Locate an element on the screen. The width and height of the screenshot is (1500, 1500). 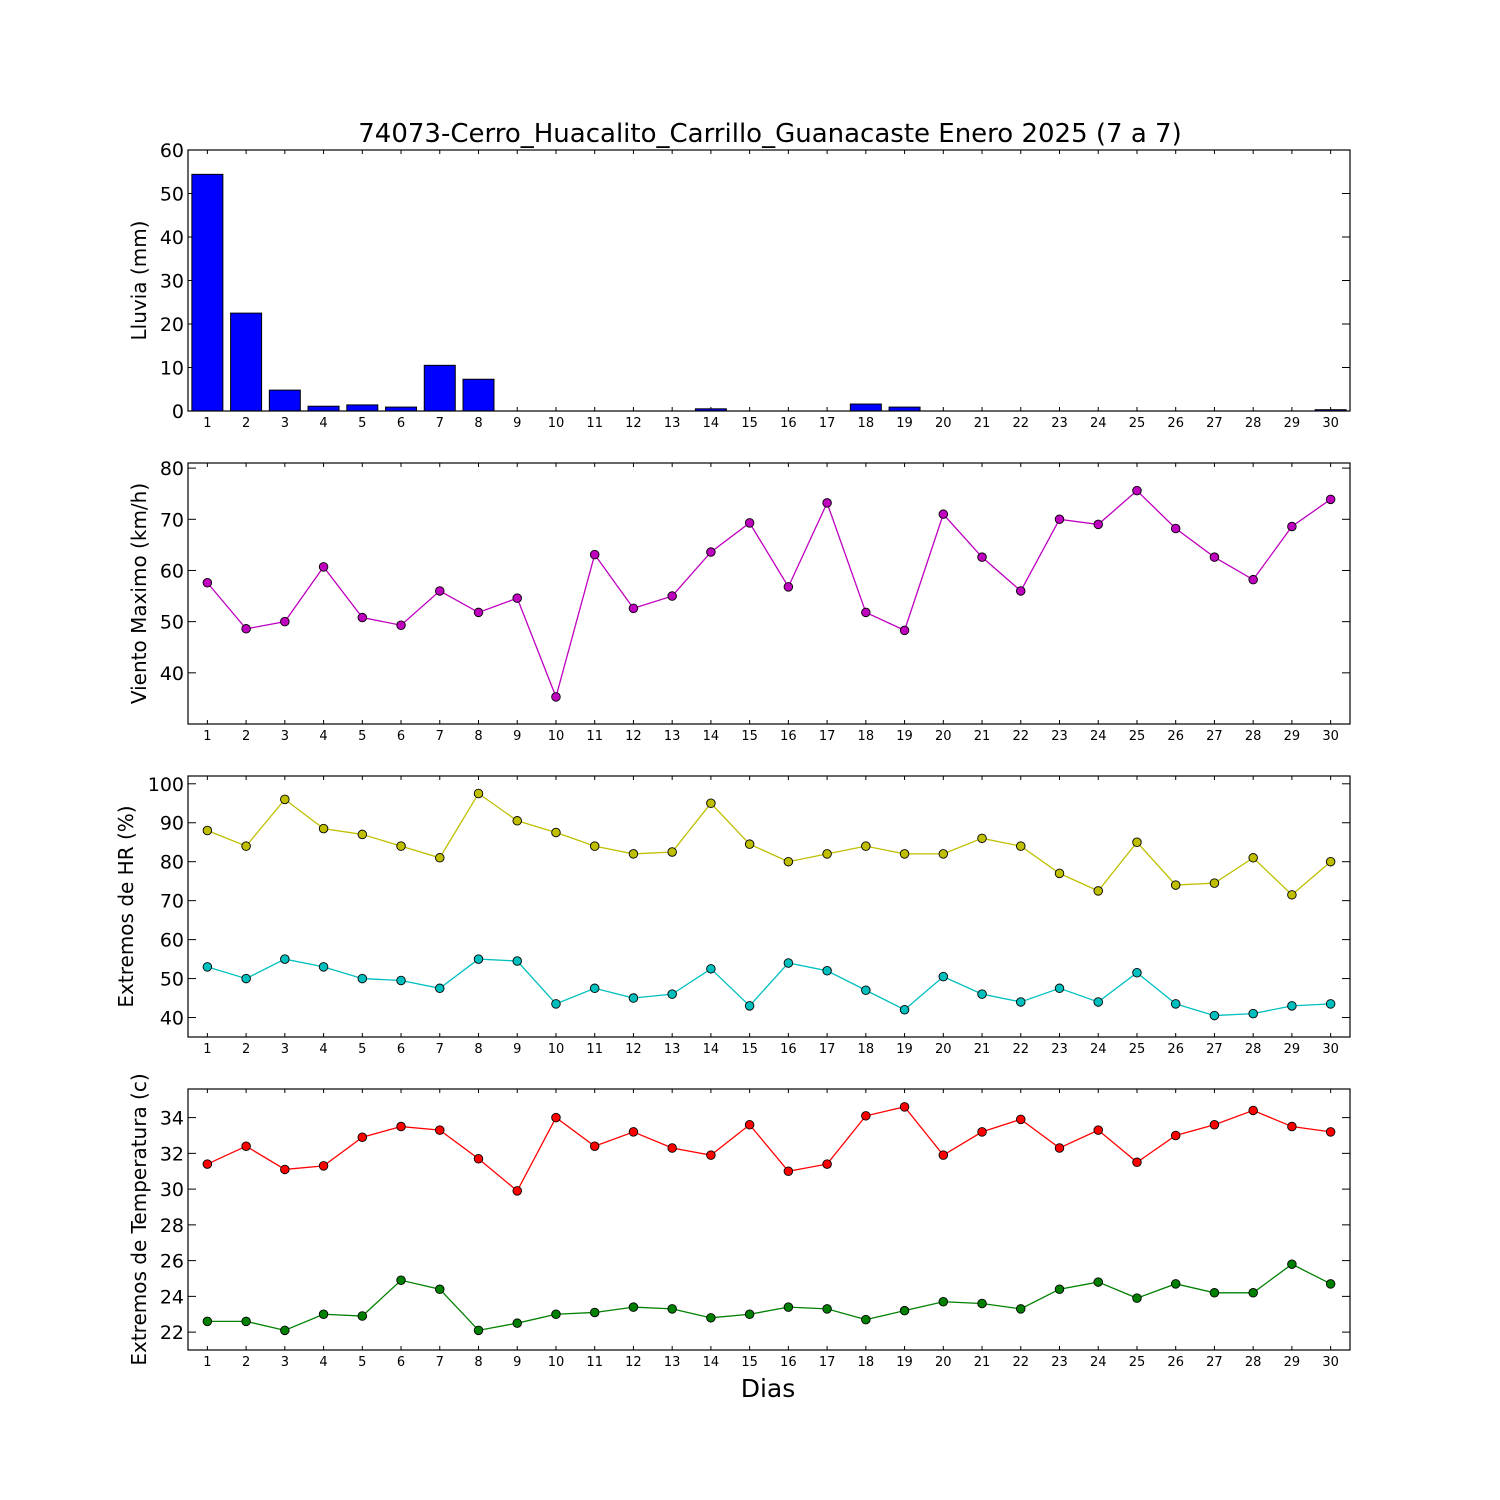
ytick-label: 60 is located at coordinates (172, 571).